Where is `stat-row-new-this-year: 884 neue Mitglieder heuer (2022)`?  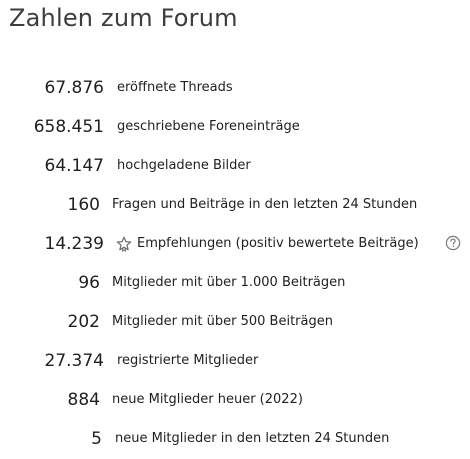
stat-row-new-this-year: 884 neue Mitglieder heuer (2022) is located at coordinates (235, 400).